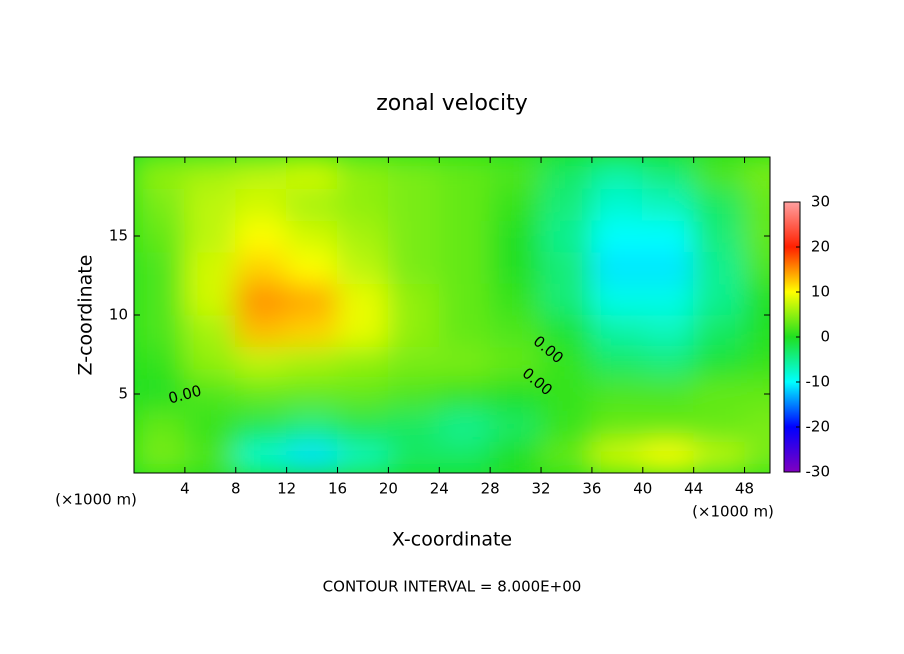  What do you see at coordinates (490, 489) in the screenshot?
I see `x-tick-label: 28` at bounding box center [490, 489].